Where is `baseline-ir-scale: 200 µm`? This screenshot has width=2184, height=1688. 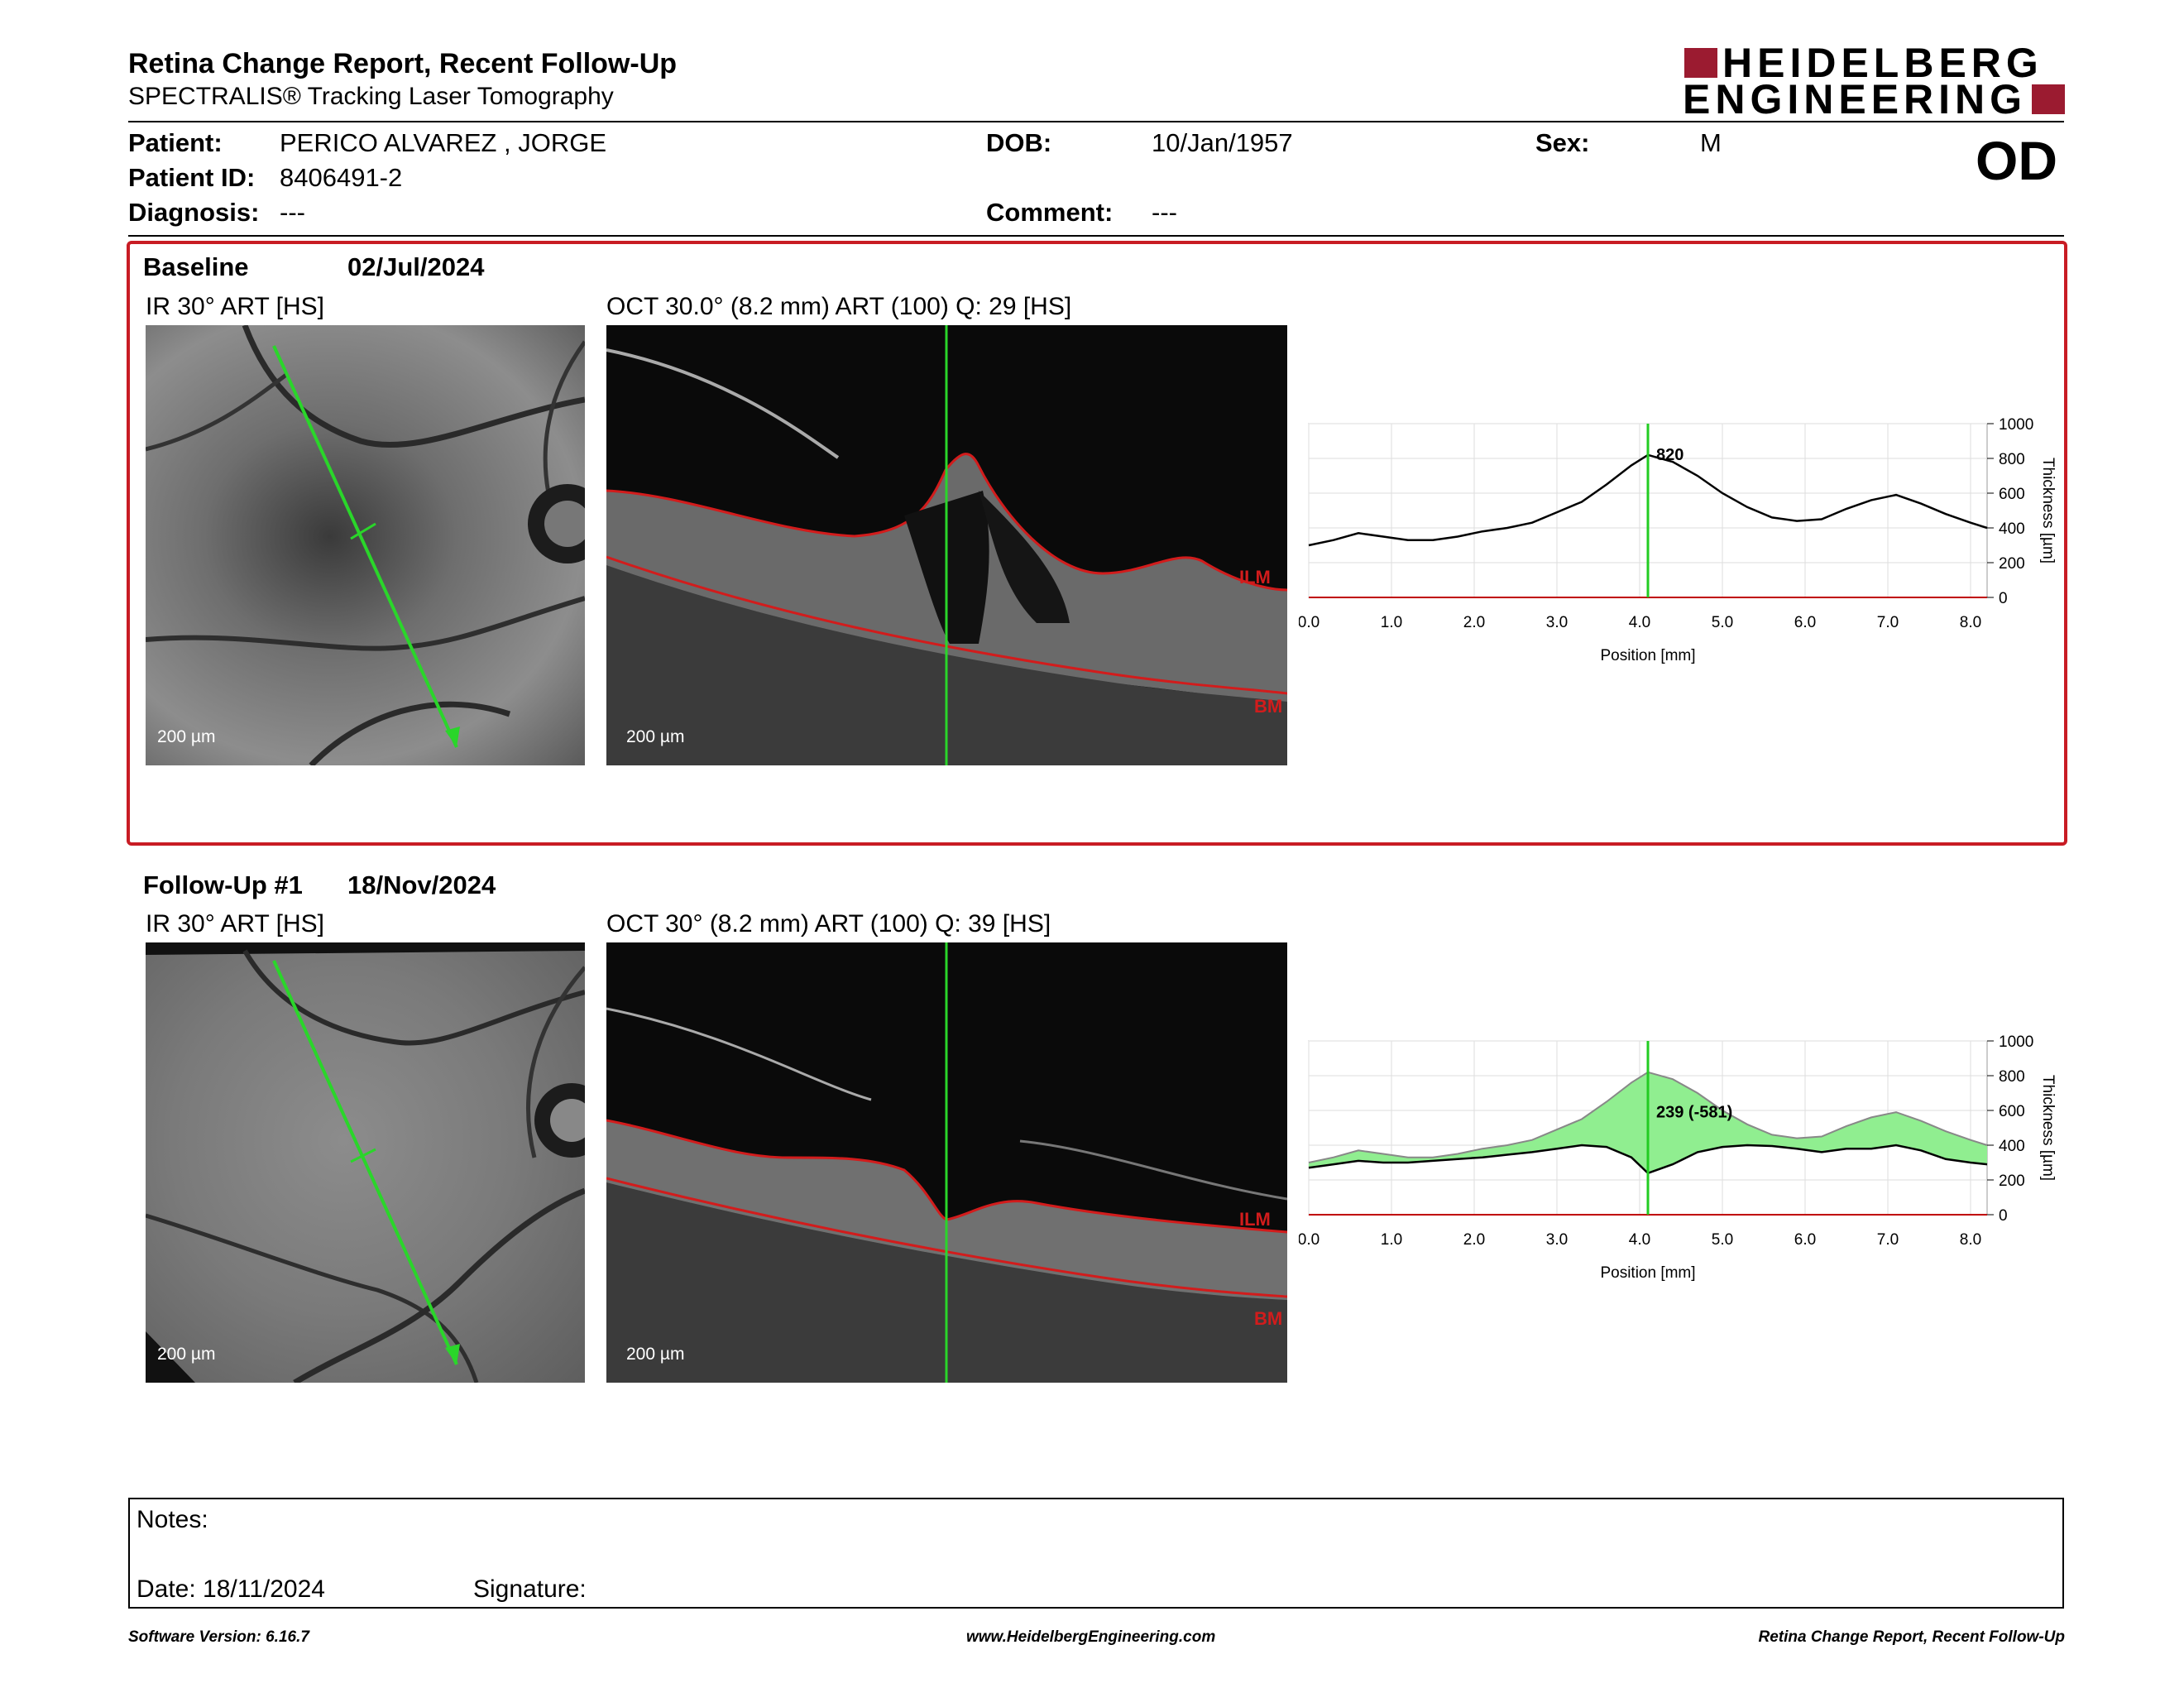 baseline-ir-scale: 200 µm is located at coordinates (186, 736).